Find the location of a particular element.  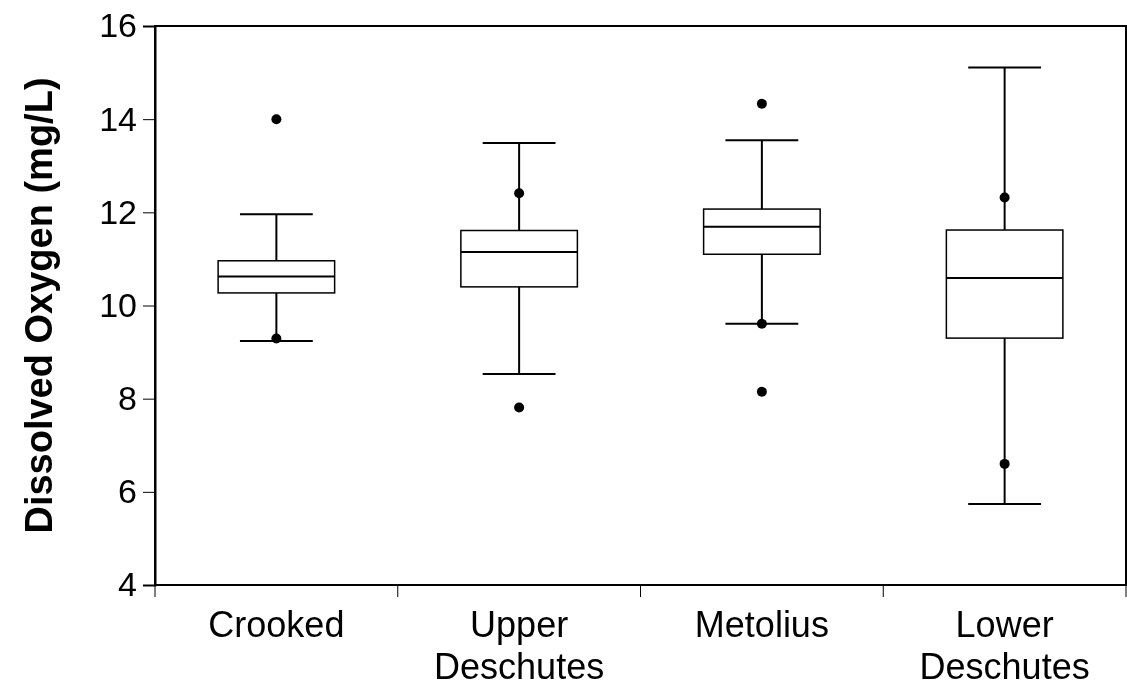

y-tick-label: 8 is located at coordinates (127, 398).